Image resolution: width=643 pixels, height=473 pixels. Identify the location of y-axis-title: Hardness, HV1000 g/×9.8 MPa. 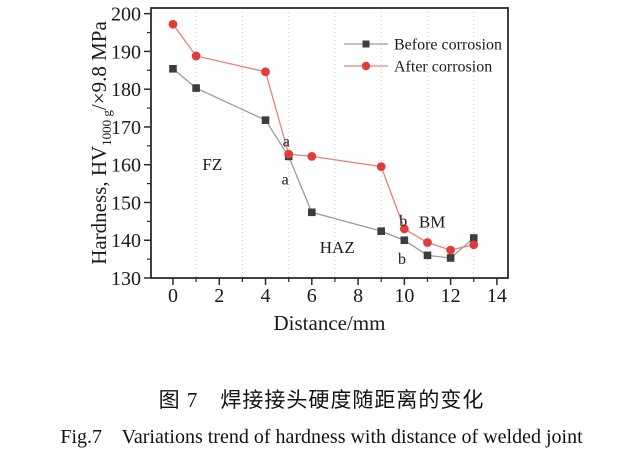
(100, 143).